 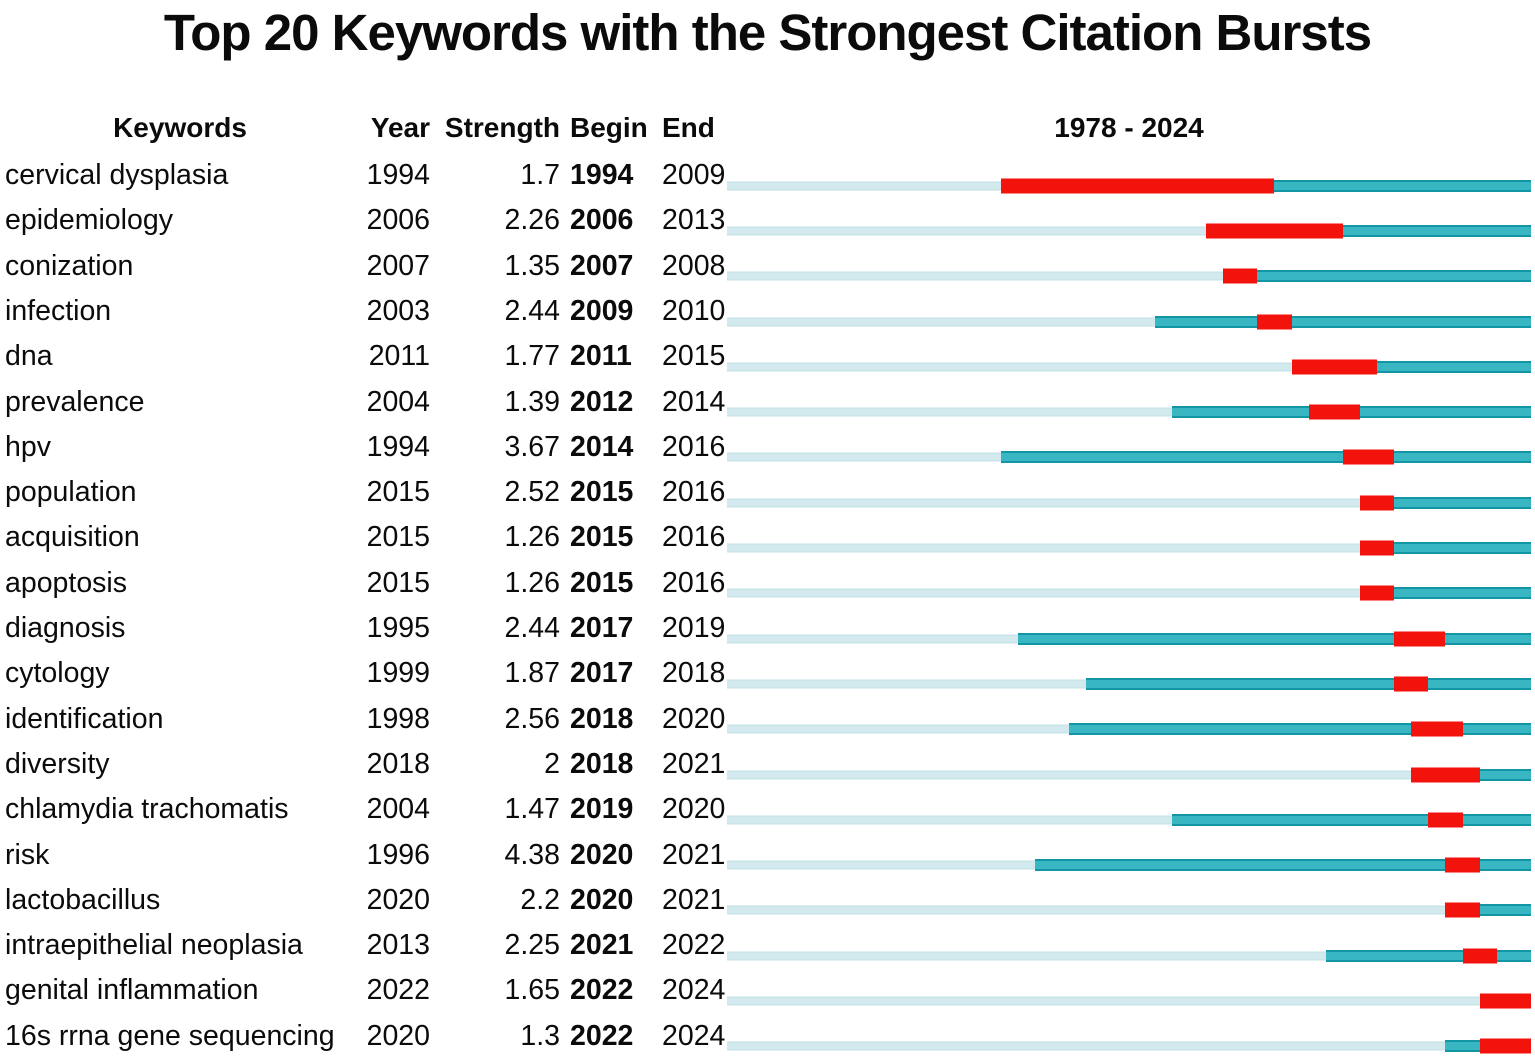 What do you see at coordinates (147, 809) in the screenshot?
I see `keyword-cell: chlamydia trachomatis` at bounding box center [147, 809].